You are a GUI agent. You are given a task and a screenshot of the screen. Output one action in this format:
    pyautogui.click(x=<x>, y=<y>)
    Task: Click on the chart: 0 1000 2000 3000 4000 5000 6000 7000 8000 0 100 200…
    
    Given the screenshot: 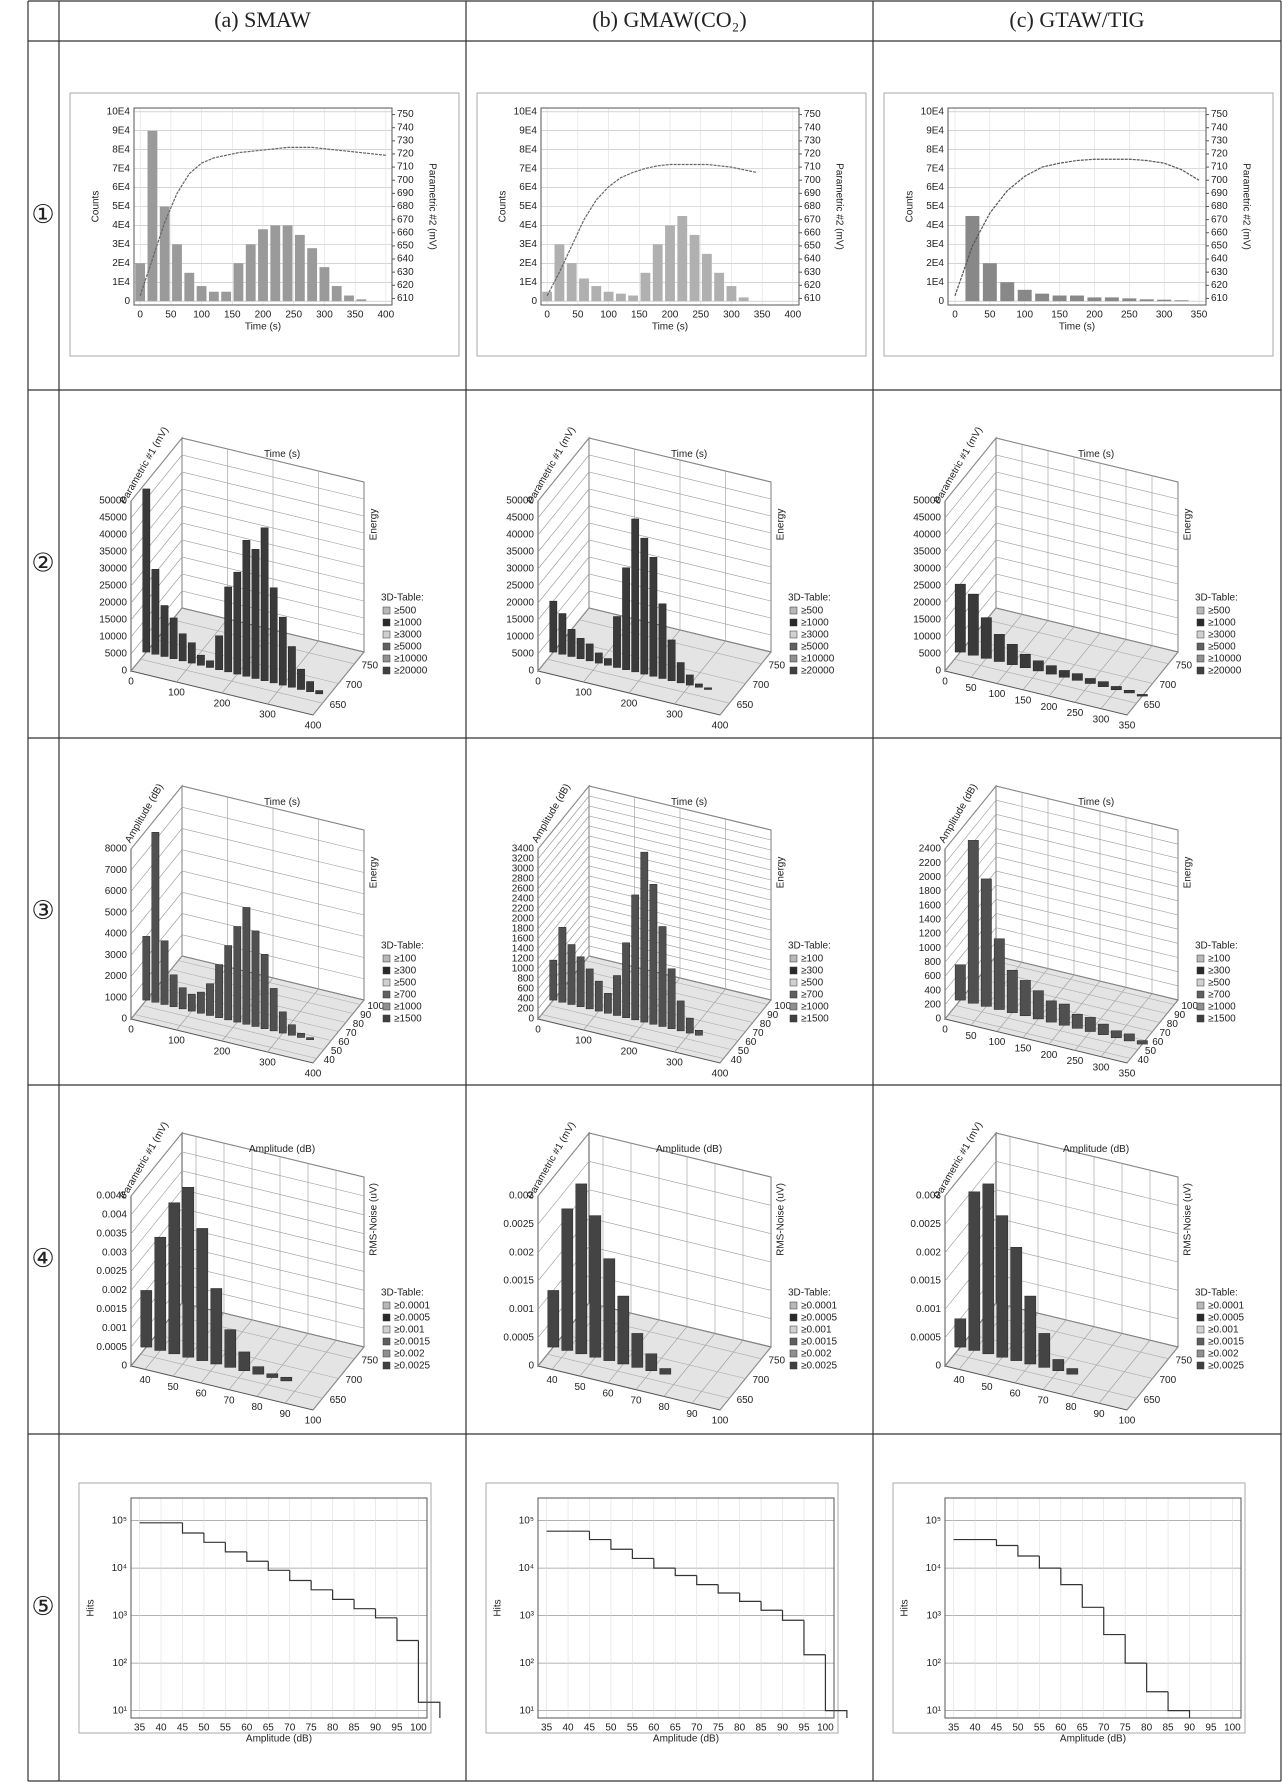 What is the action you would take?
    pyautogui.click(x=264, y=930)
    